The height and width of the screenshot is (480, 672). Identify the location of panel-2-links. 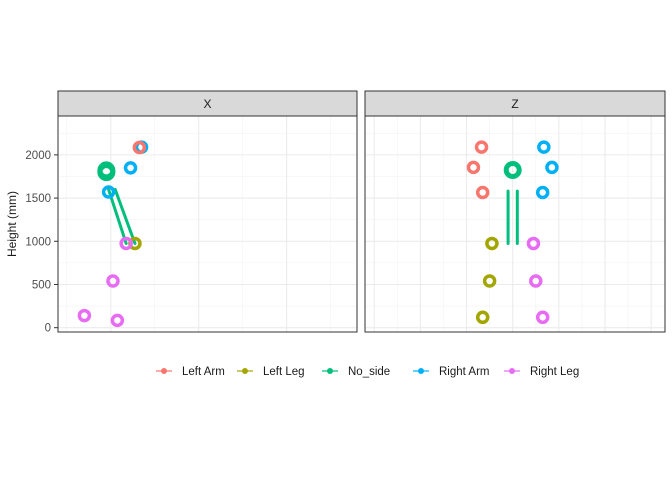
(512, 217).